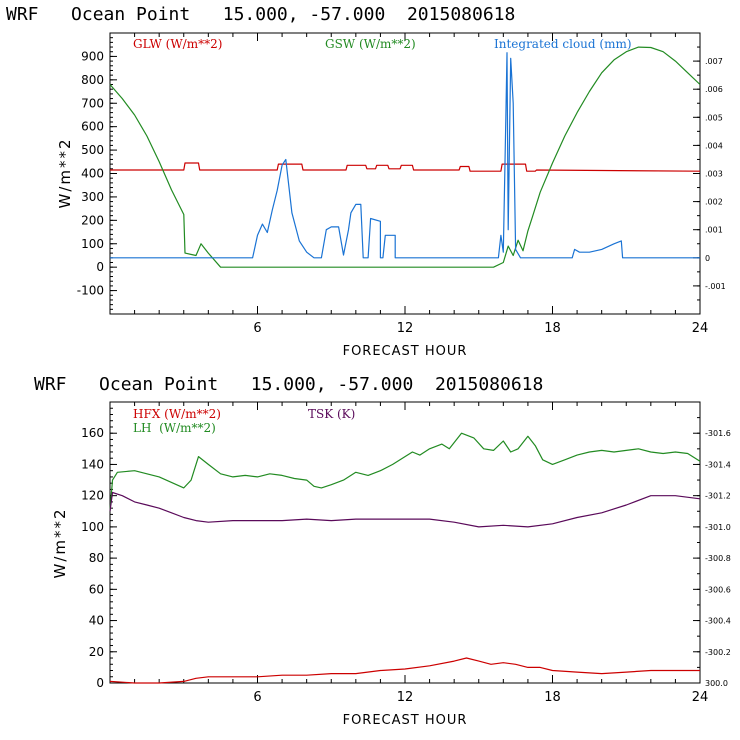 The image size is (740, 740). What do you see at coordinates (100, 267) in the screenshot?
I see `chart-top-y-tick-label: 0` at bounding box center [100, 267].